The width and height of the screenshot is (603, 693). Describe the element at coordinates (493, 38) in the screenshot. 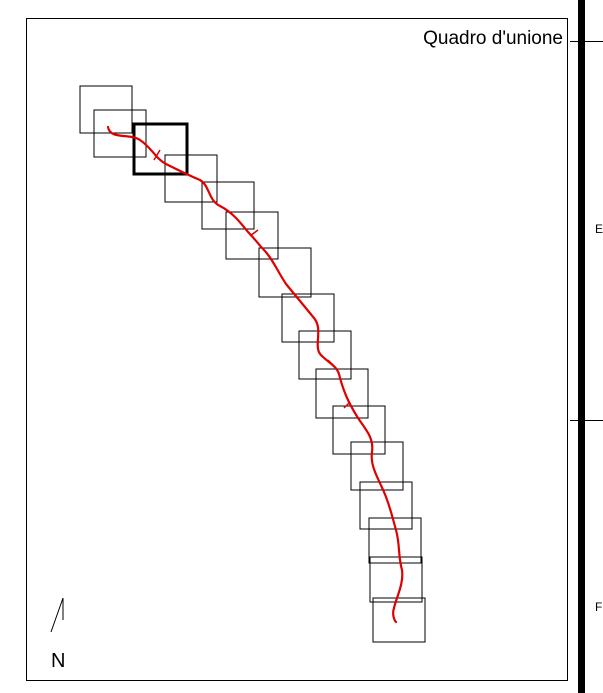

I see `map-title: Quadro d'unione` at that location.